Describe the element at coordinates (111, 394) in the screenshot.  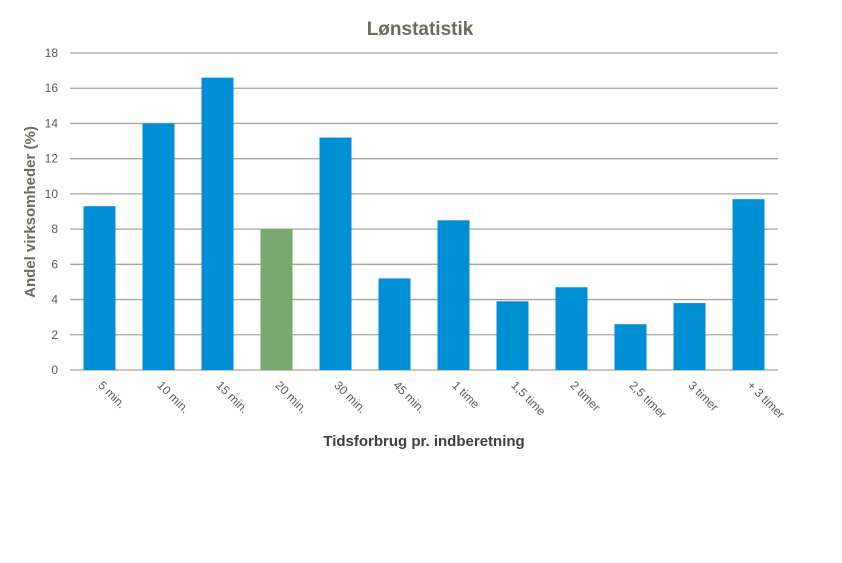
I see `x-tick-label: 5 min.` at that location.